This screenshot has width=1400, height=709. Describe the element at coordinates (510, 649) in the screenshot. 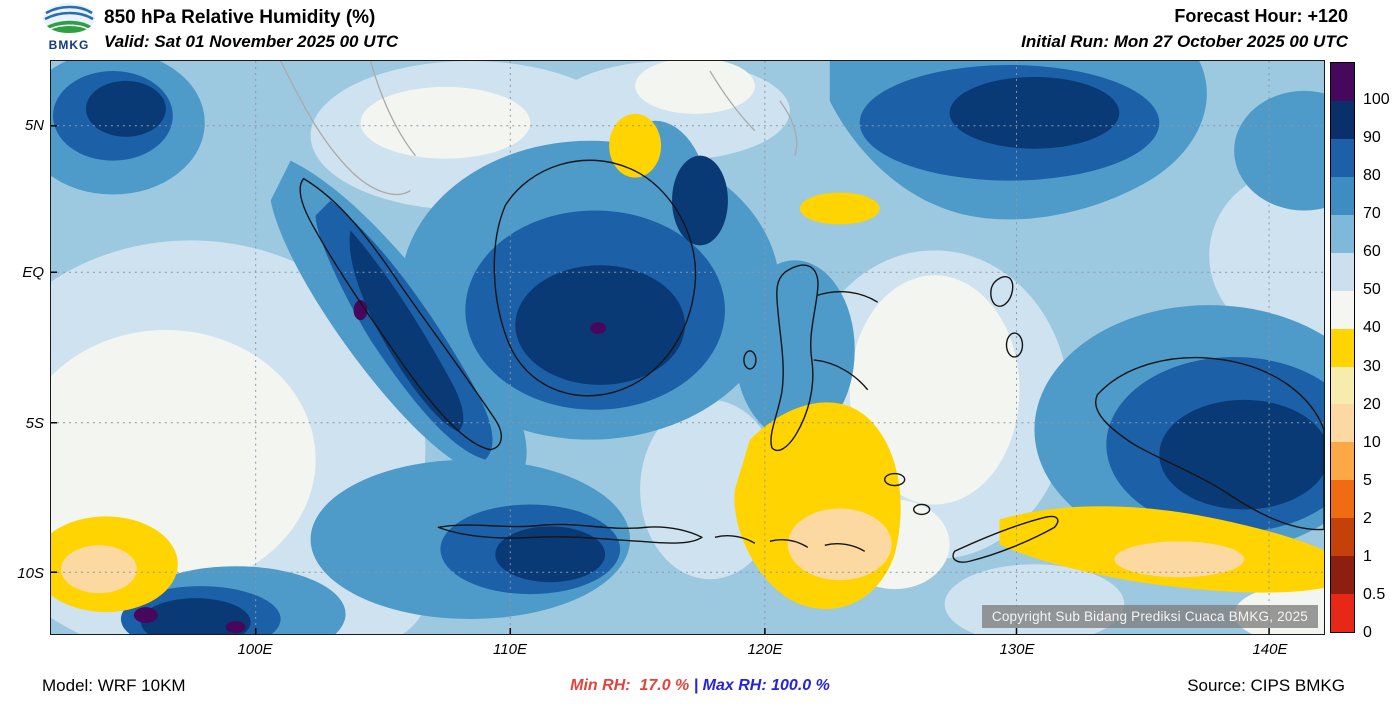

I see `lon-label-110e: 110E` at that location.